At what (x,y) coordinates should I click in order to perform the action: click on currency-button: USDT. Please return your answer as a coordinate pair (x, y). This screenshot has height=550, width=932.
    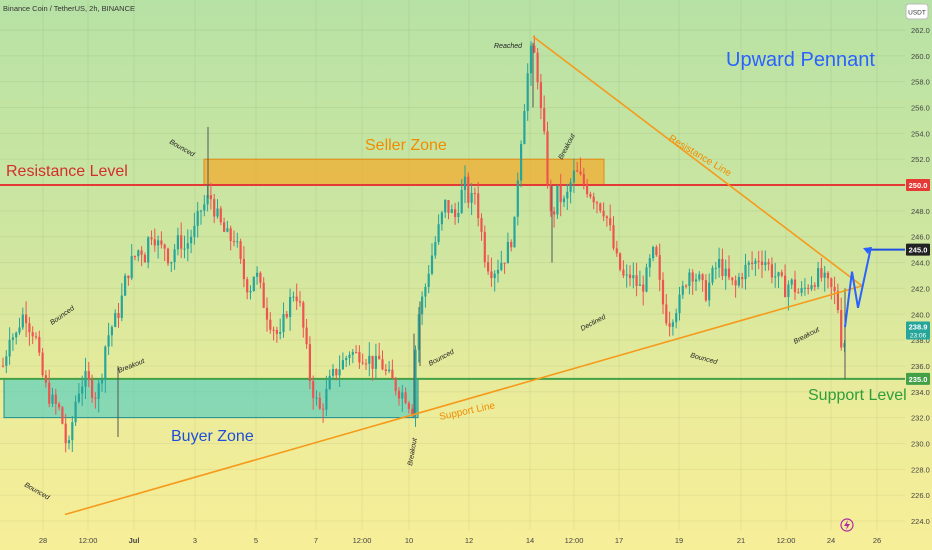
    Looking at the image, I should click on (917, 13).